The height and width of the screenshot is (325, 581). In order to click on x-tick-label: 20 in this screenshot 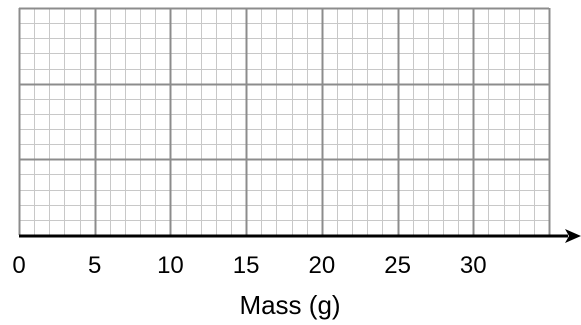, I will do `click(322, 265)`.